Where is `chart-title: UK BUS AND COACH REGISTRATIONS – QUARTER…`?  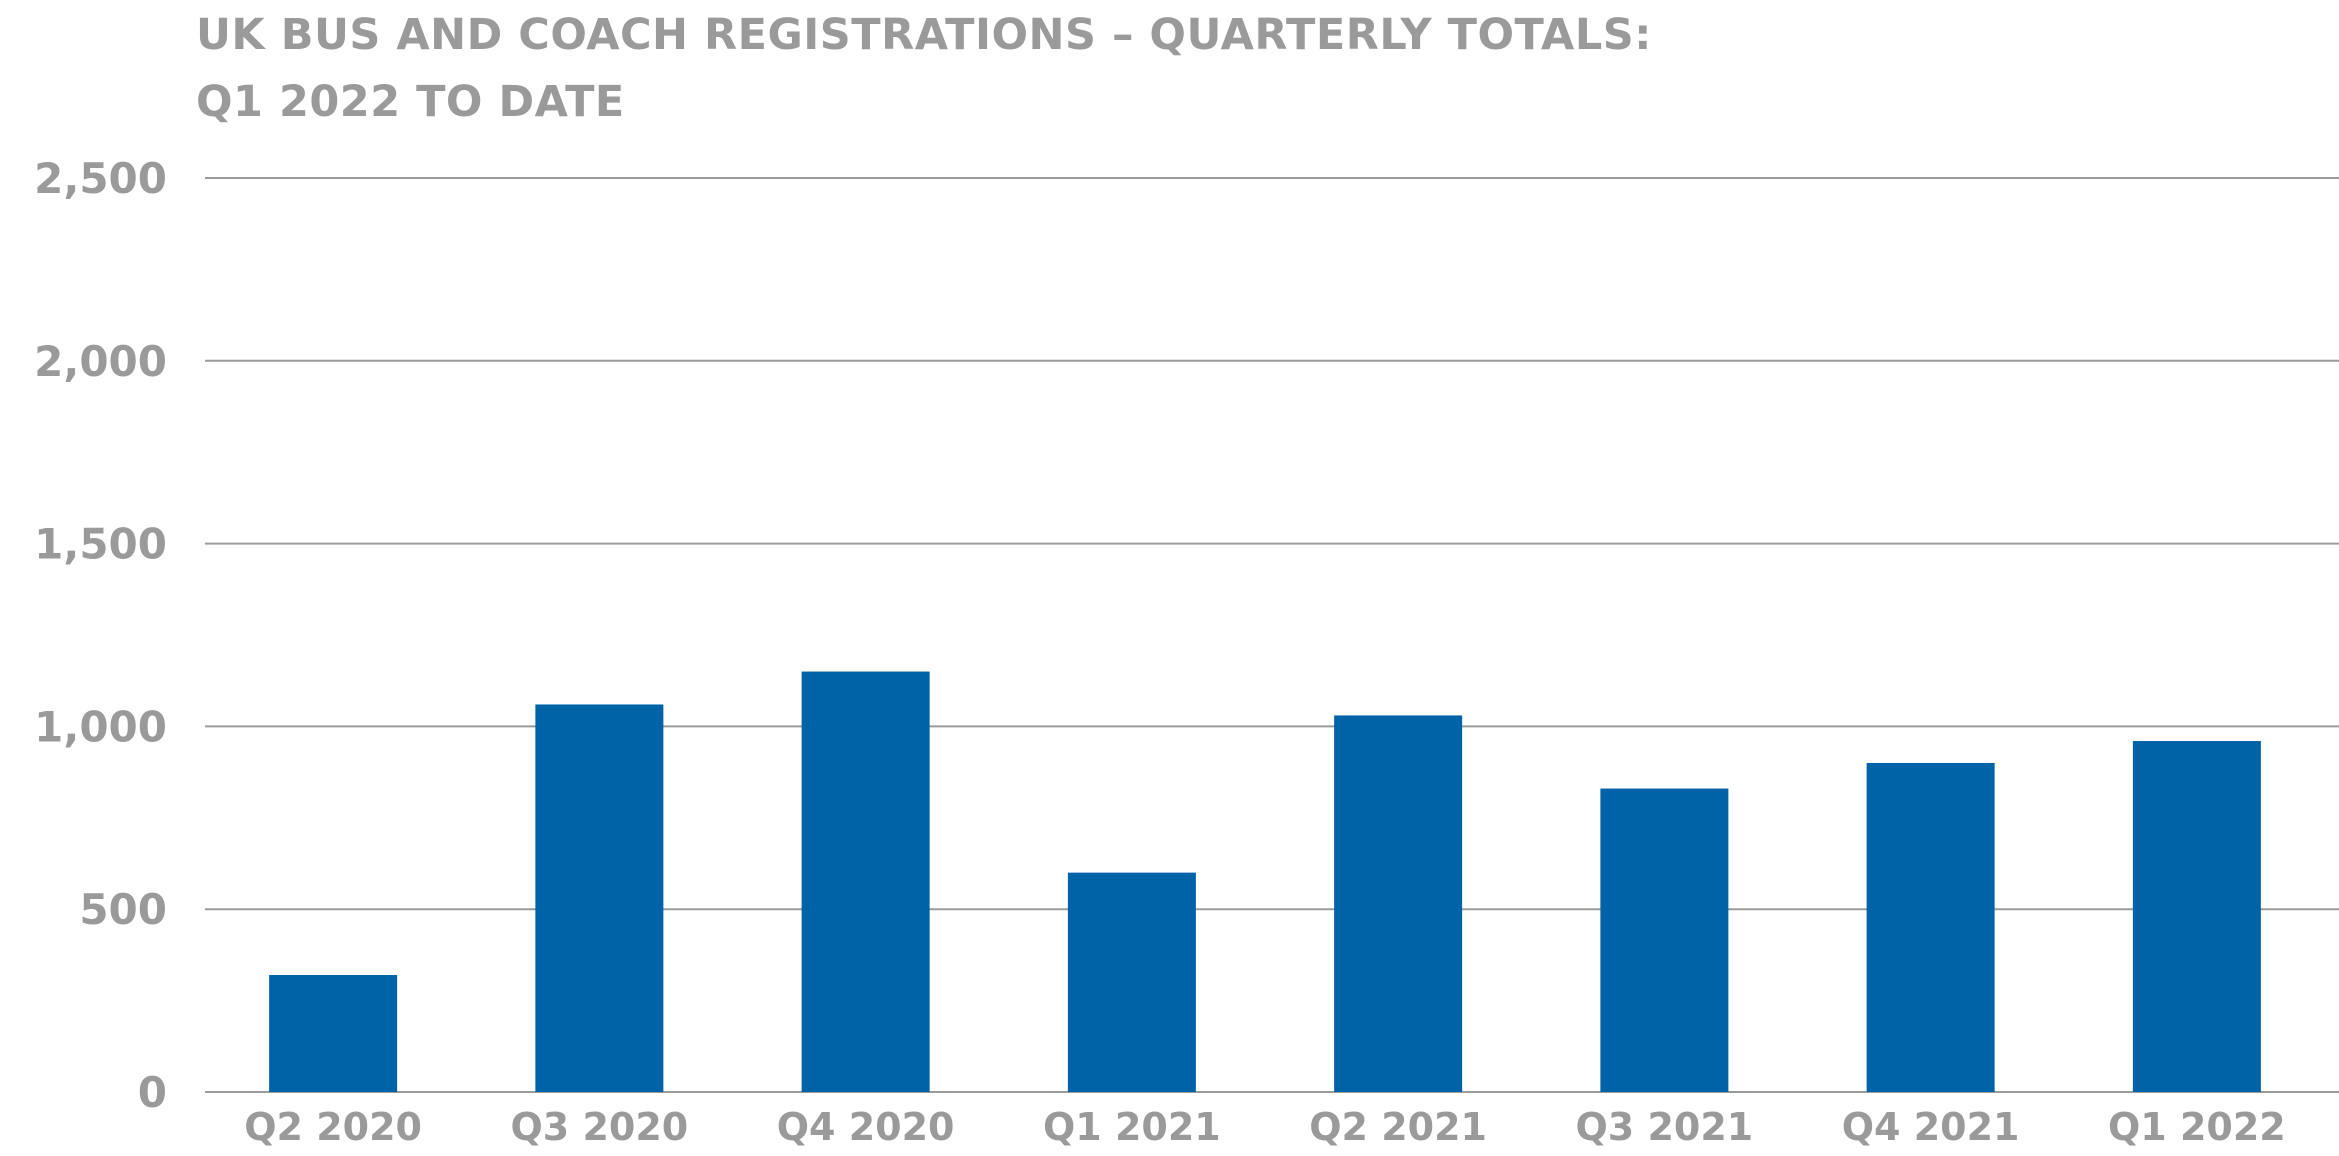 chart-title: UK BUS AND COACH REGISTRATIONS – QUARTER… is located at coordinates (1046, 69).